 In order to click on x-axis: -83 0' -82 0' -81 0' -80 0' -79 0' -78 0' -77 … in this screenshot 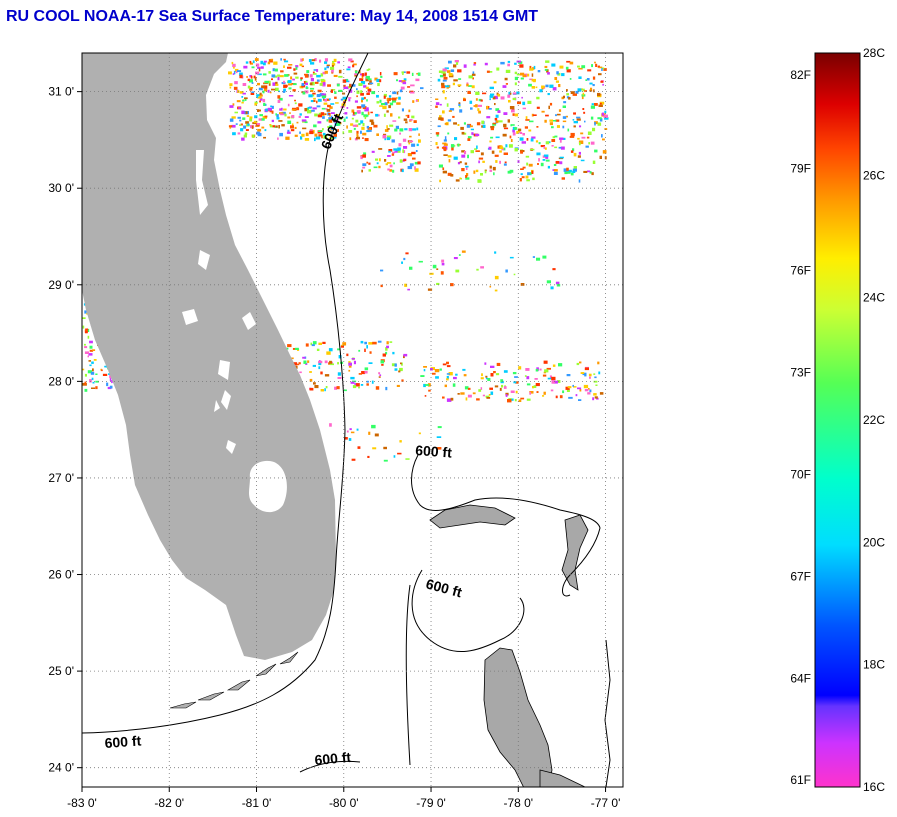, I will do `click(343, 798)`.